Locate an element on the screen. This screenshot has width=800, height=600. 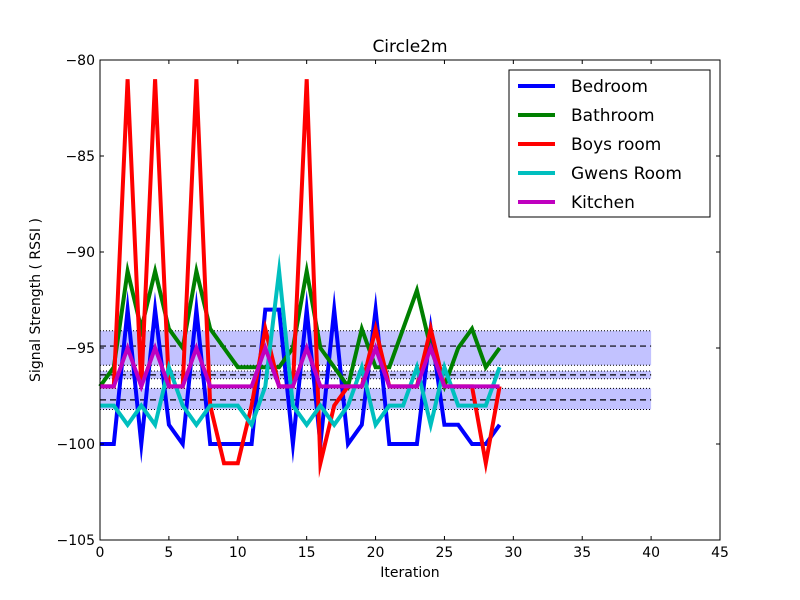
y-tick-label: −90 is located at coordinates (80, 253).